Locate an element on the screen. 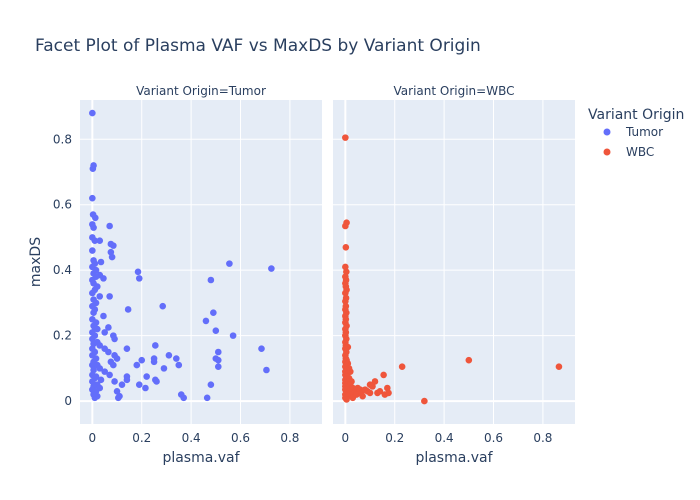 The width and height of the screenshot is (700, 500). x-axis-label-tumor: plasma.vaf is located at coordinates (201, 458).